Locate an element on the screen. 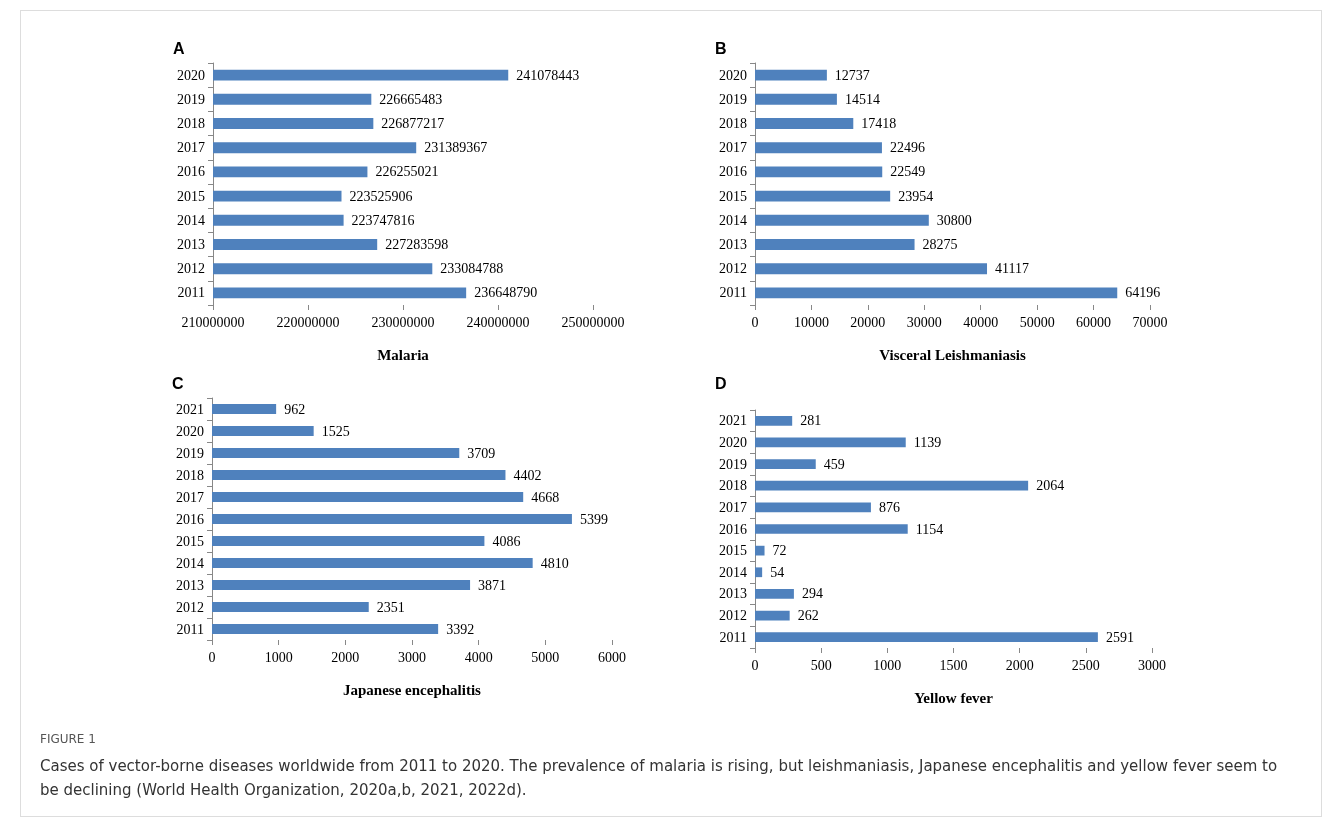  data-label: 2351 is located at coordinates (390, 607).